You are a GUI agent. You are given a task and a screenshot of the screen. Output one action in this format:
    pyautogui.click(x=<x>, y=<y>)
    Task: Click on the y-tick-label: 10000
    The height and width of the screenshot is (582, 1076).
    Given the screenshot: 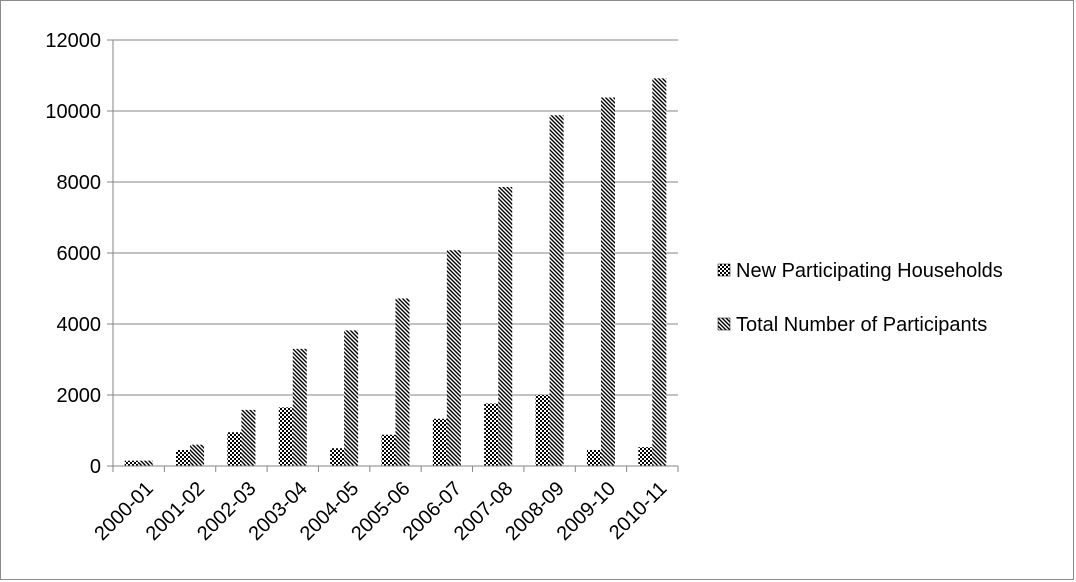 What is the action you would take?
    pyautogui.click(x=73, y=112)
    